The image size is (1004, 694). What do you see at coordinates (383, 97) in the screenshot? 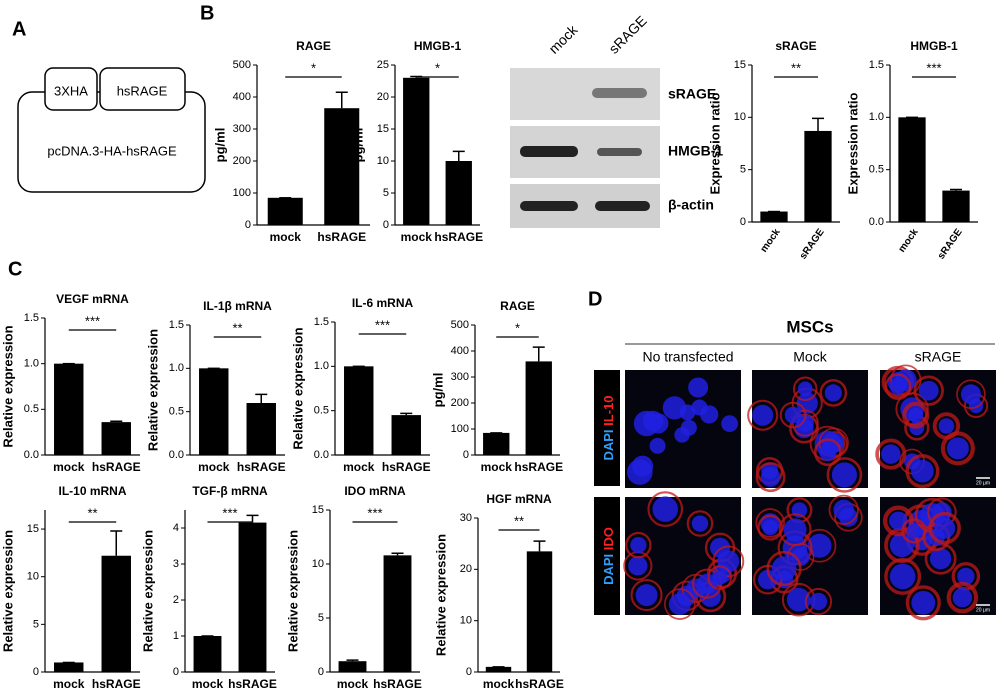
I see `y-tick-label: 20` at bounding box center [383, 97].